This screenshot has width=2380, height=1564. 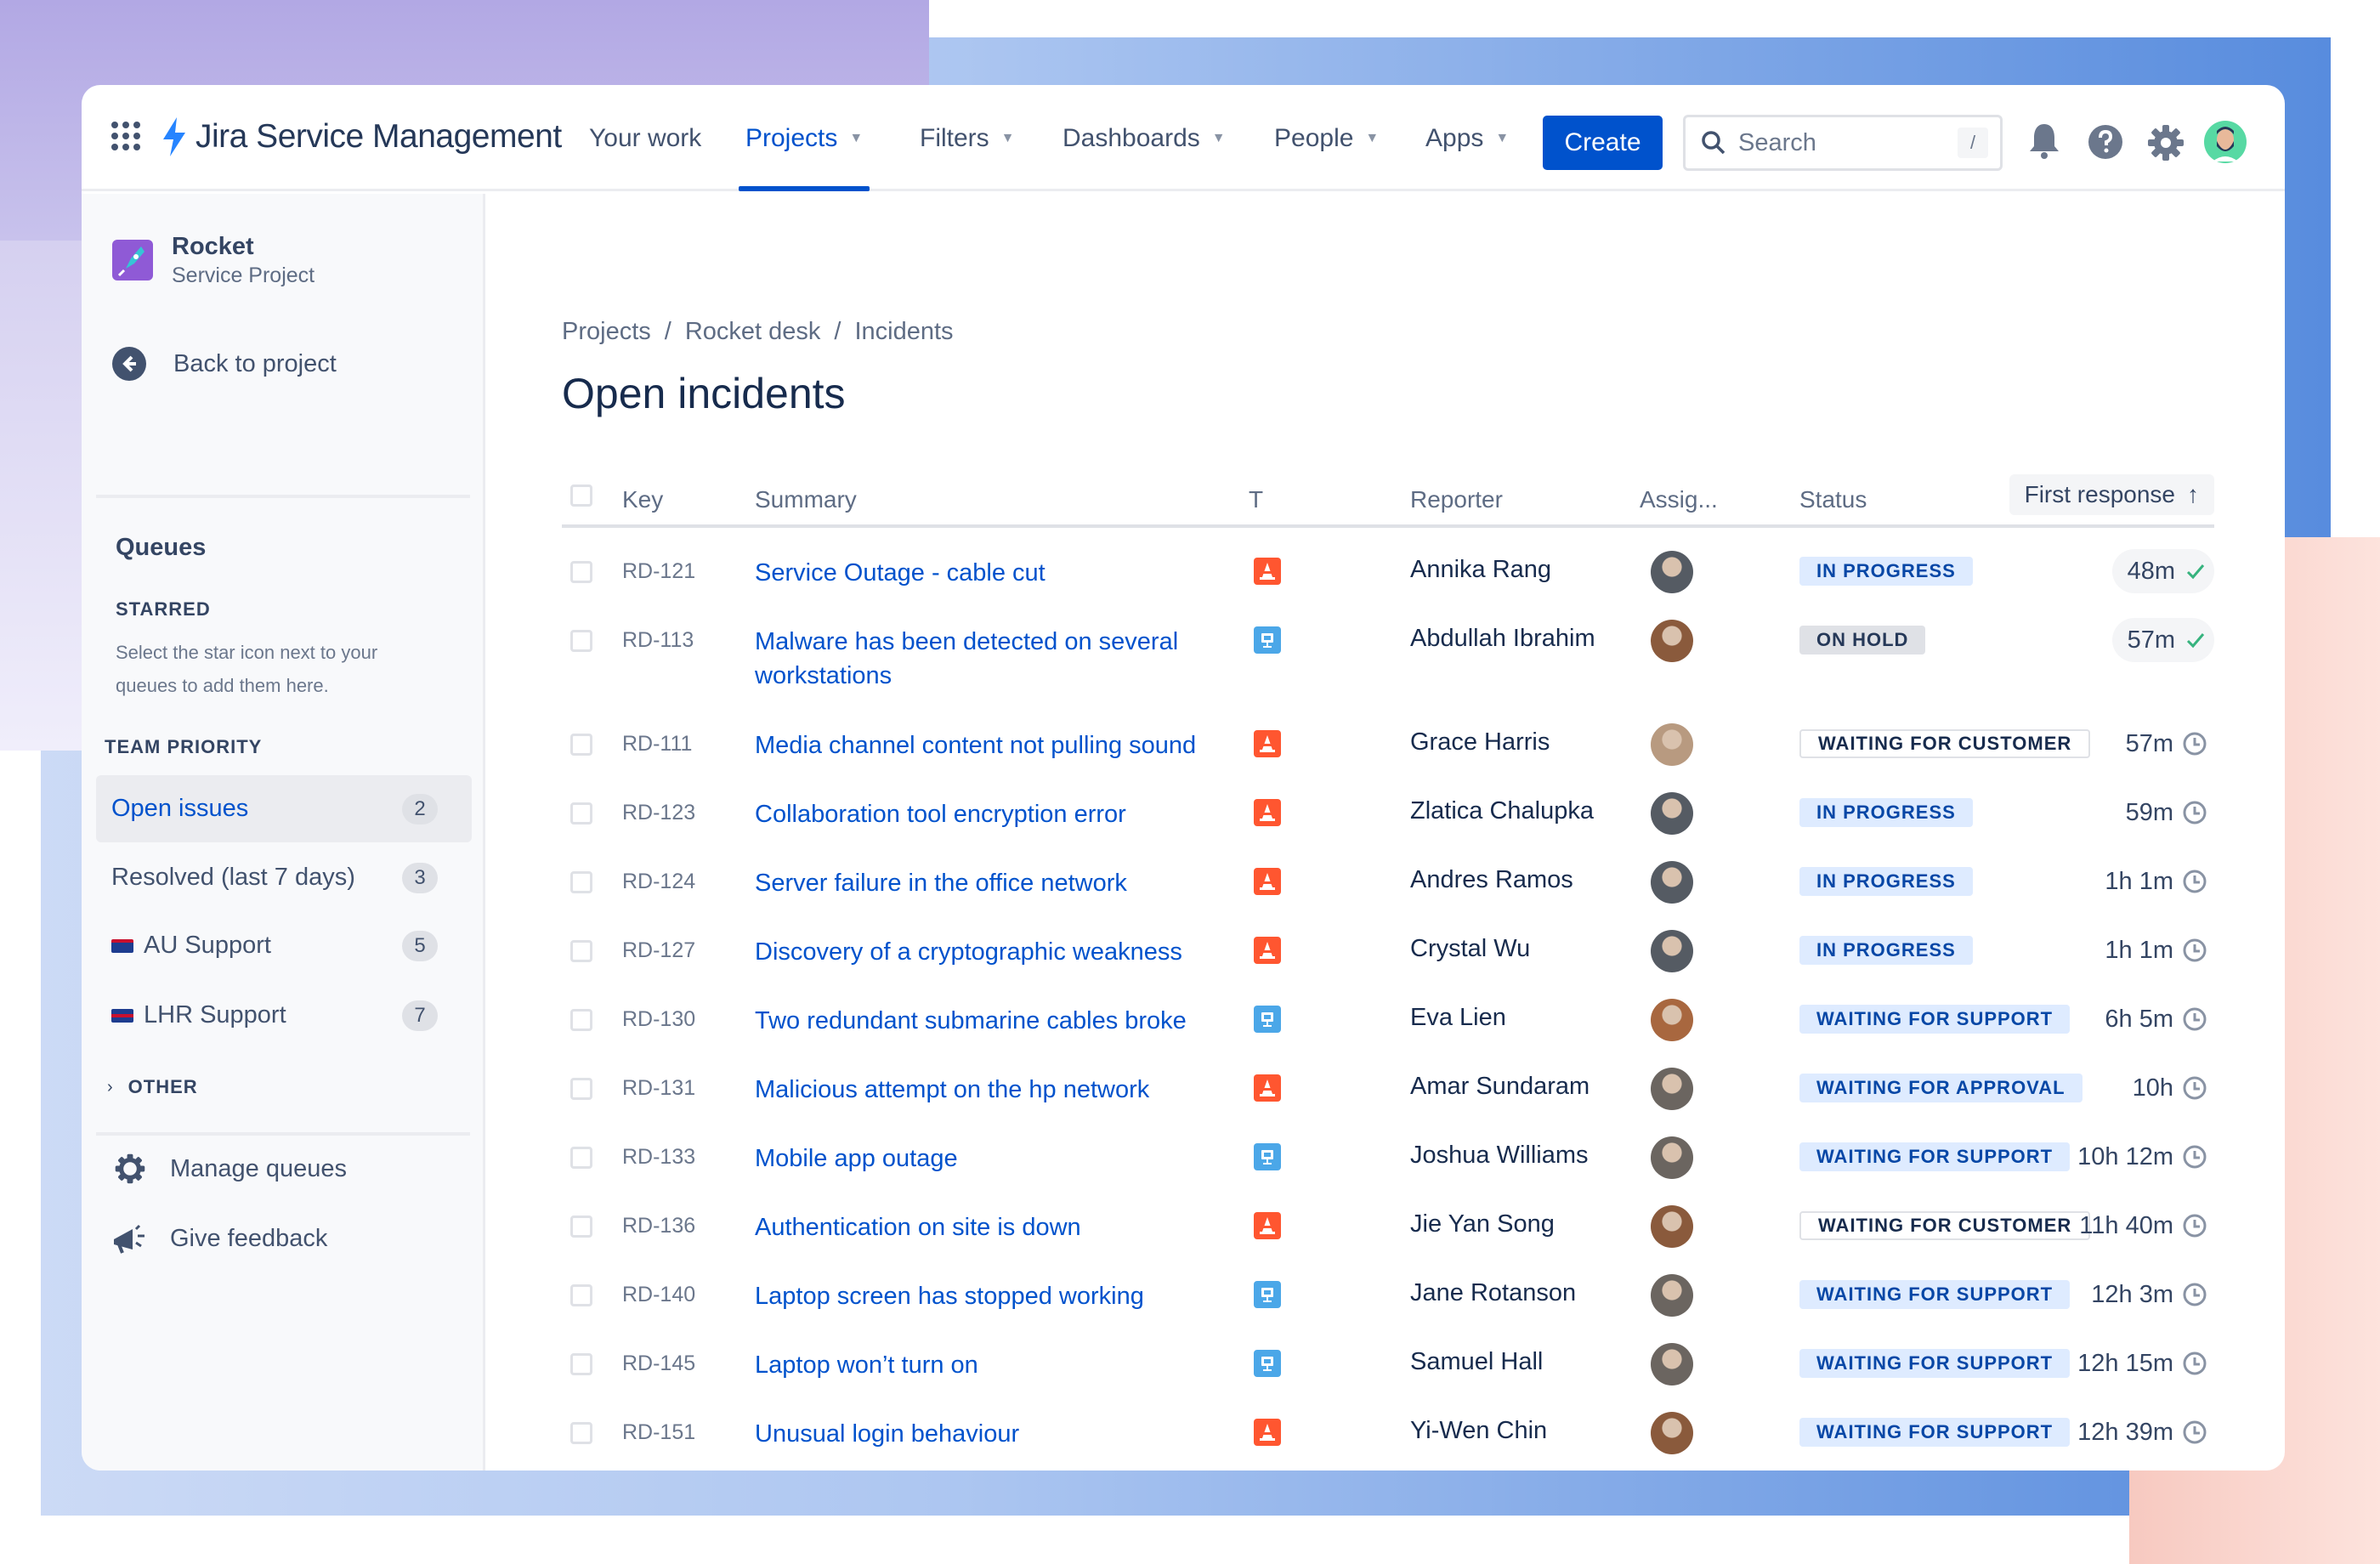 What do you see at coordinates (1467, 138) in the screenshot?
I see `nav-apps: Apps ▼` at bounding box center [1467, 138].